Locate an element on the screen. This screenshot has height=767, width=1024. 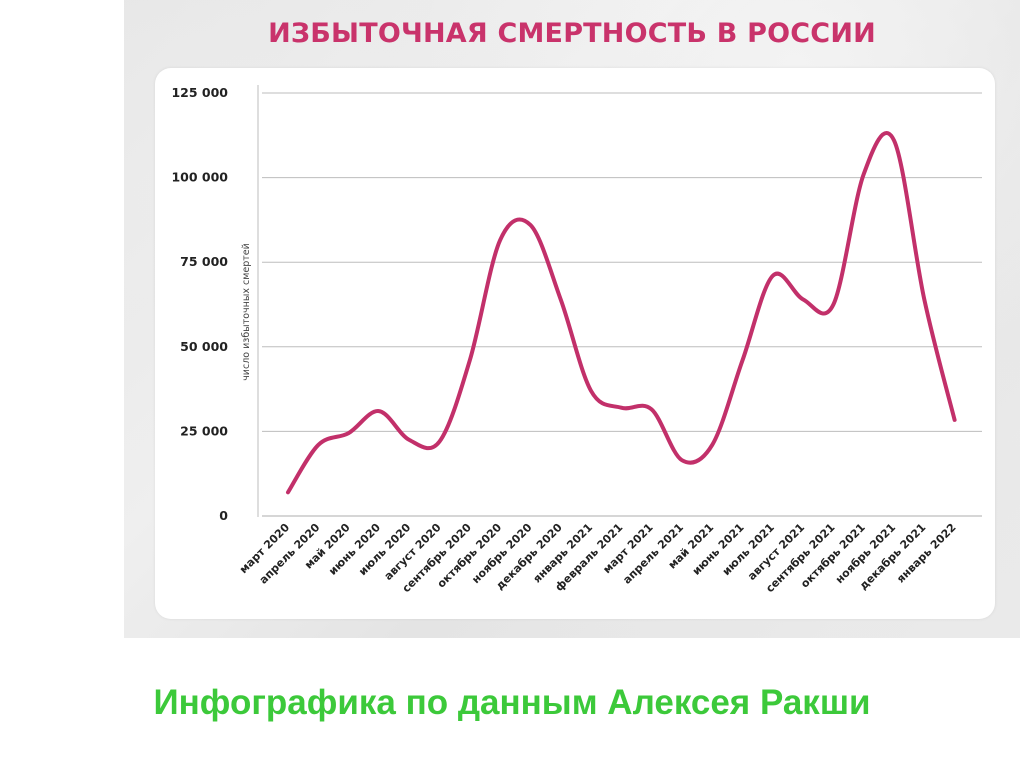
y-axis-ticks: 0 25 000 50 000 75 000 100 000 125 000 is located at coordinates (199, 304).